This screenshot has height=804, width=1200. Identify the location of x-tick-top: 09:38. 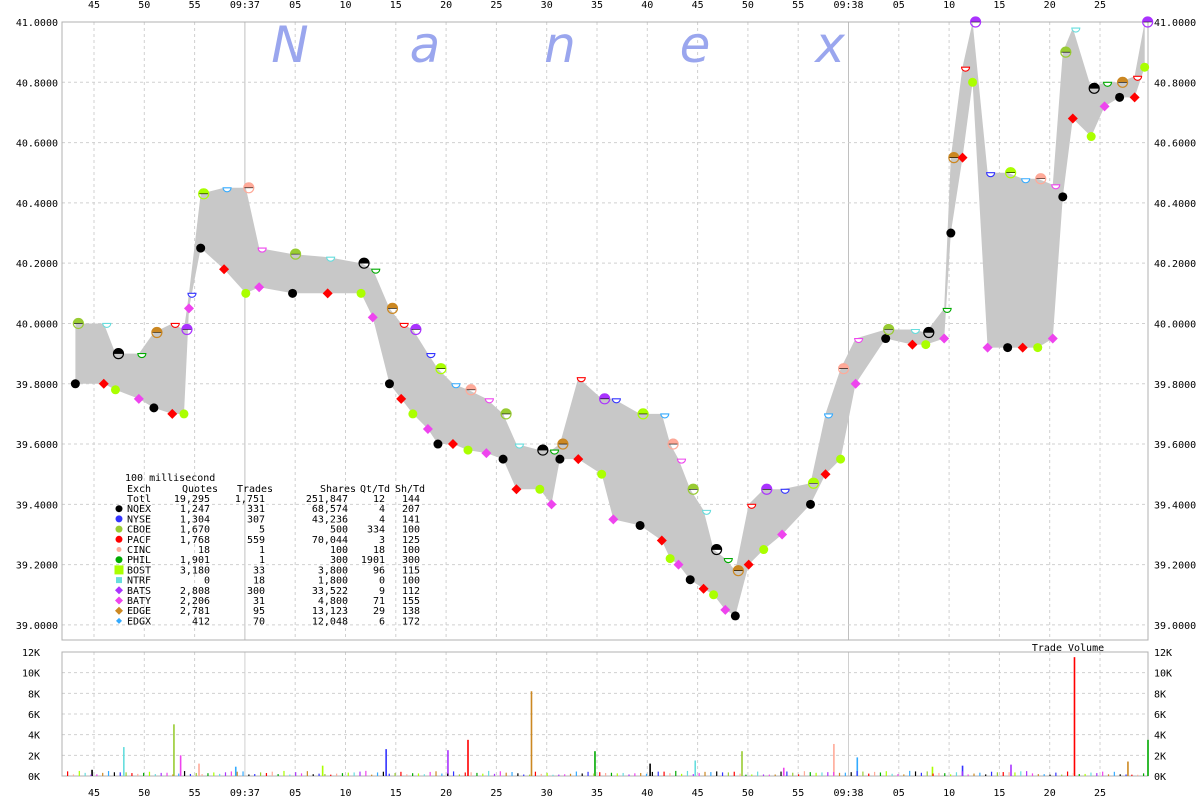
(848, 5).